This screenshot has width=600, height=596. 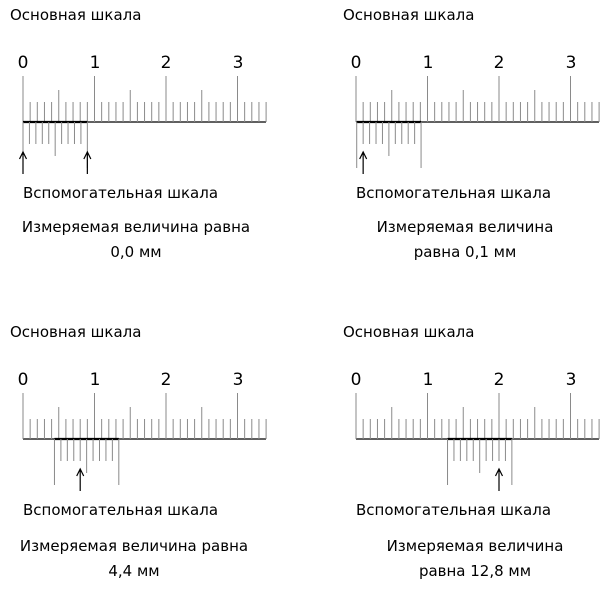 I want to click on result-line-2: 0,0 мм, so click(x=135, y=252).